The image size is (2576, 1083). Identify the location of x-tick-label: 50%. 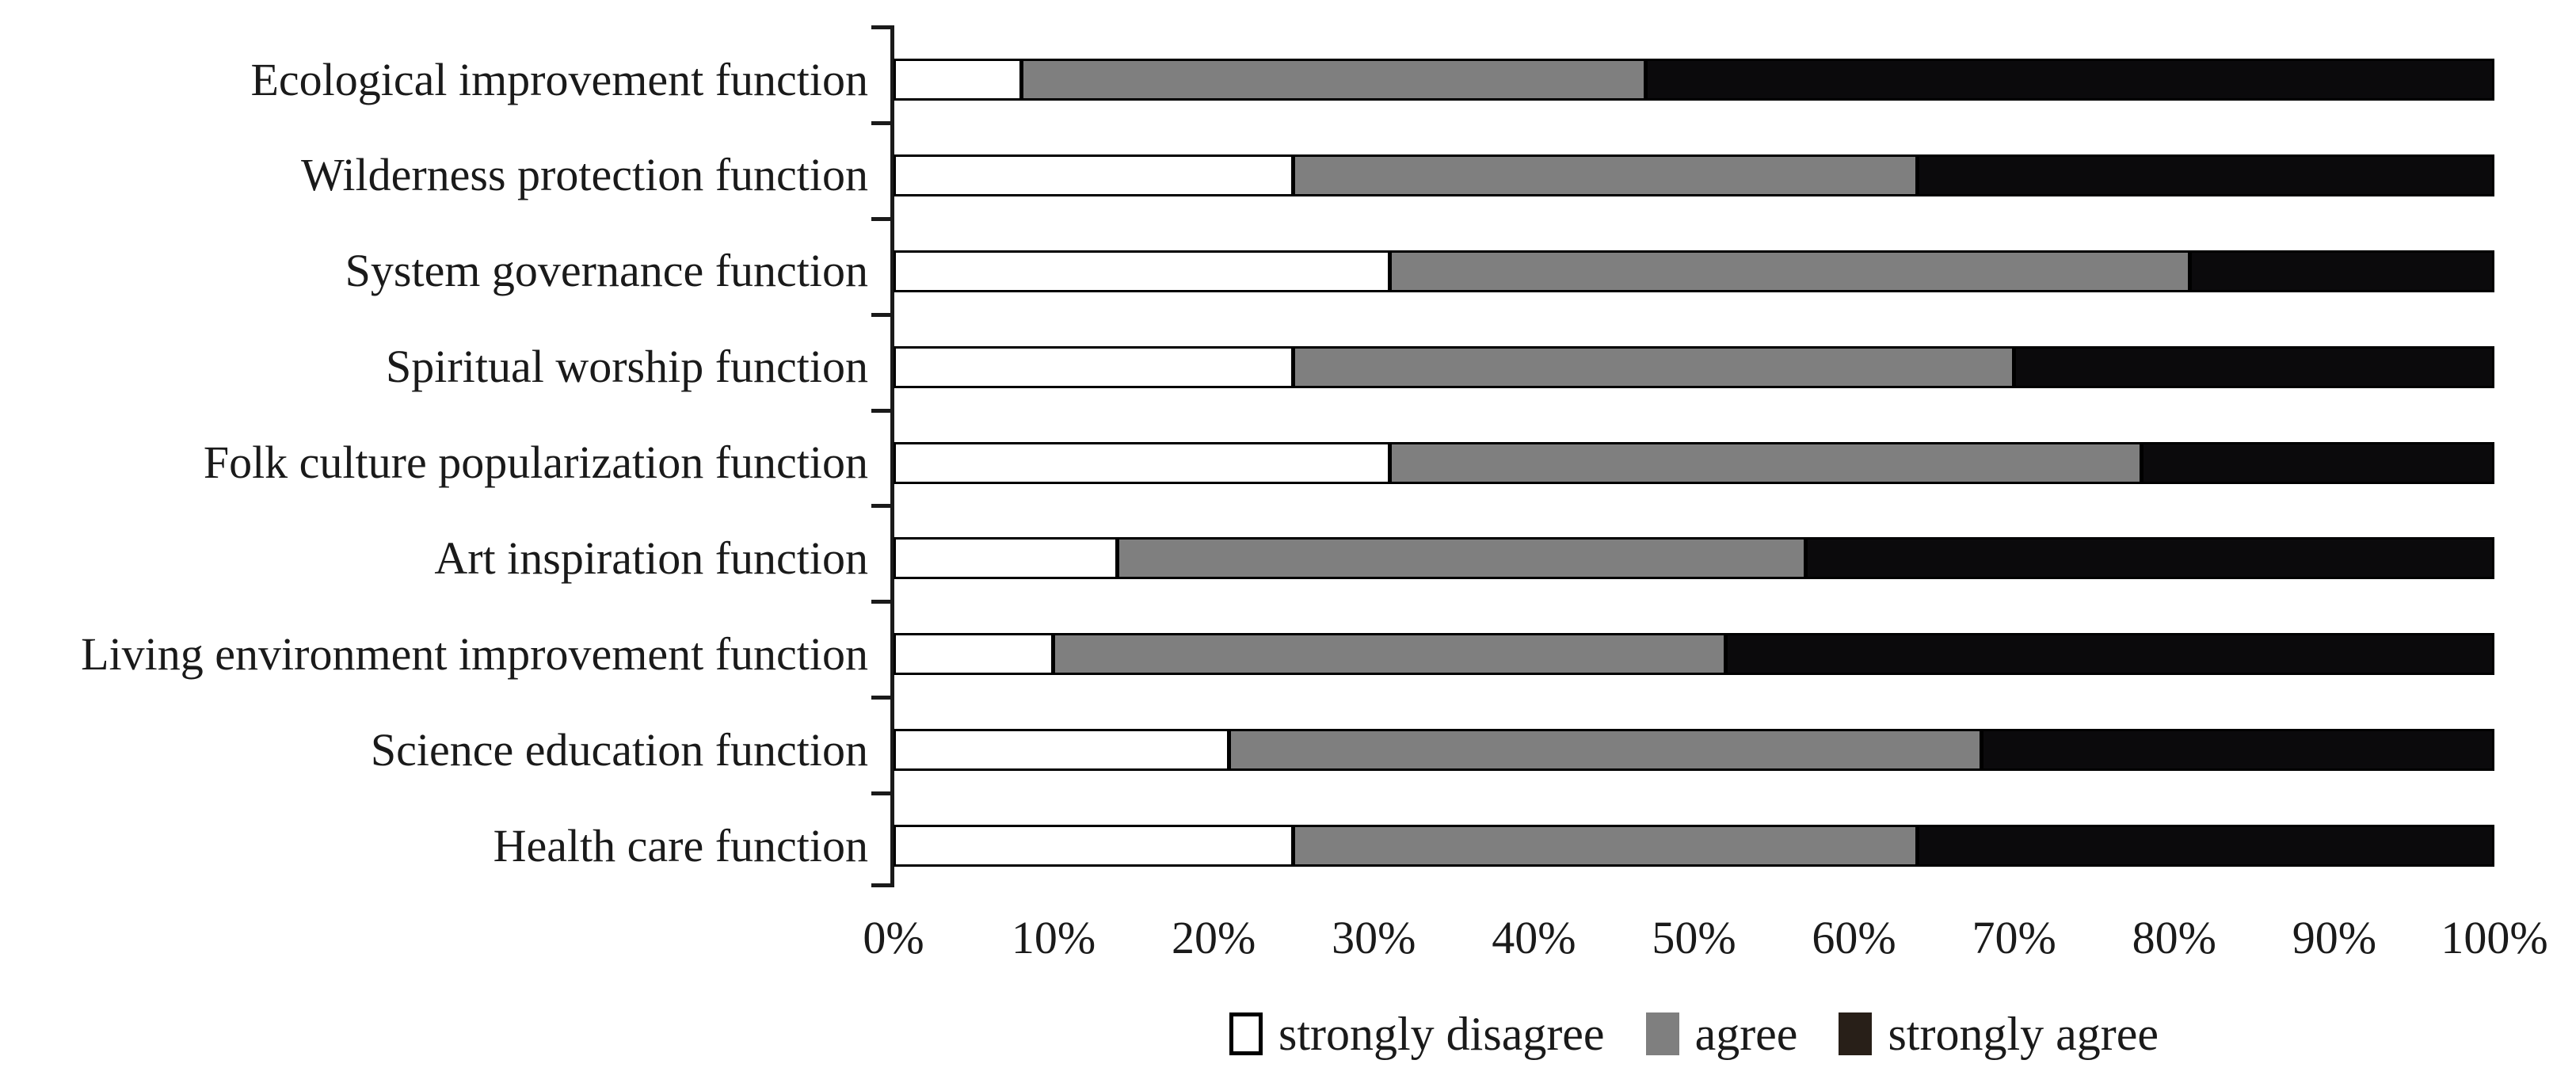
(1694, 937).